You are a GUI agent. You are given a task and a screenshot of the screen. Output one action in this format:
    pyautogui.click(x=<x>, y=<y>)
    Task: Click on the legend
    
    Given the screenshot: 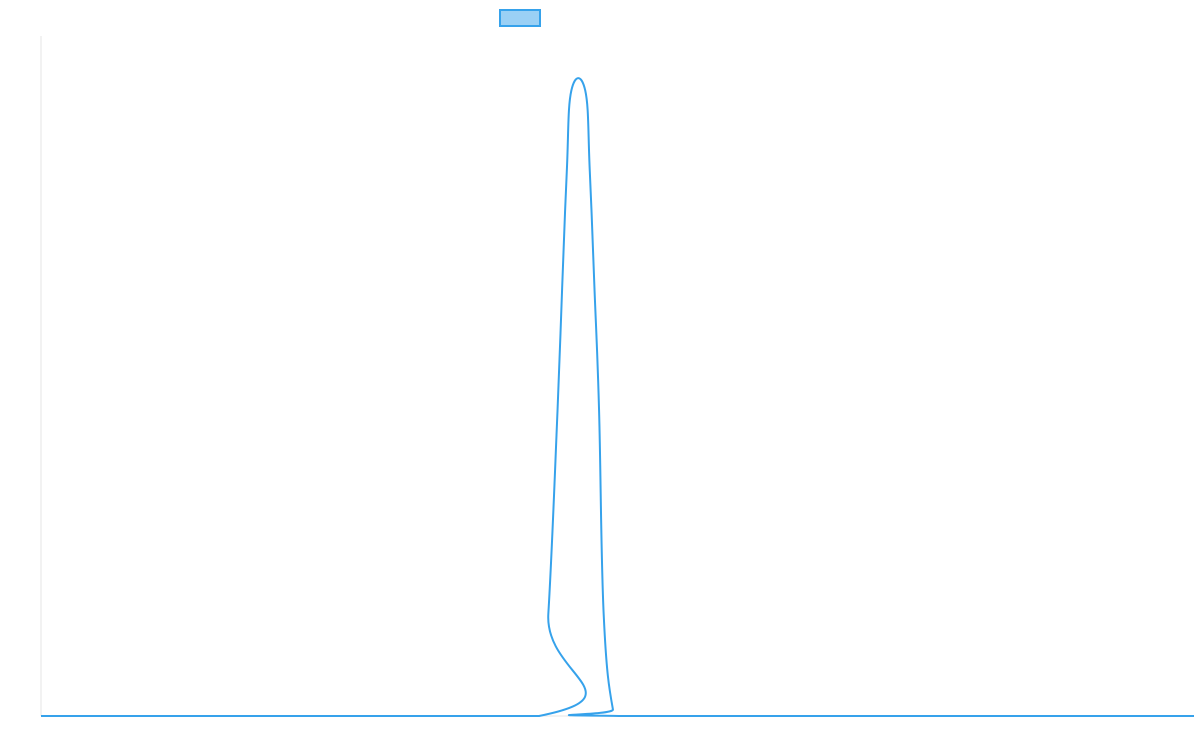 What is the action you would take?
    pyautogui.click(x=520, y=18)
    